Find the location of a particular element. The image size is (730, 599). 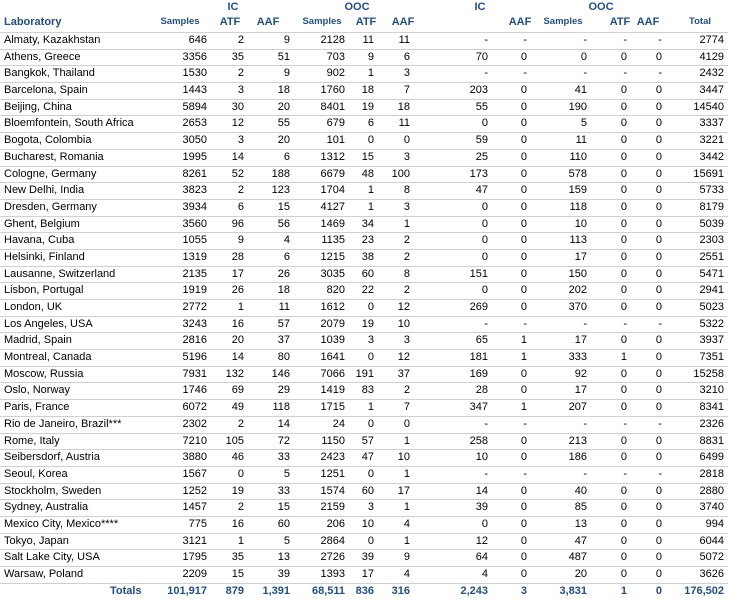

cell: 1469 is located at coordinates (332, 223).